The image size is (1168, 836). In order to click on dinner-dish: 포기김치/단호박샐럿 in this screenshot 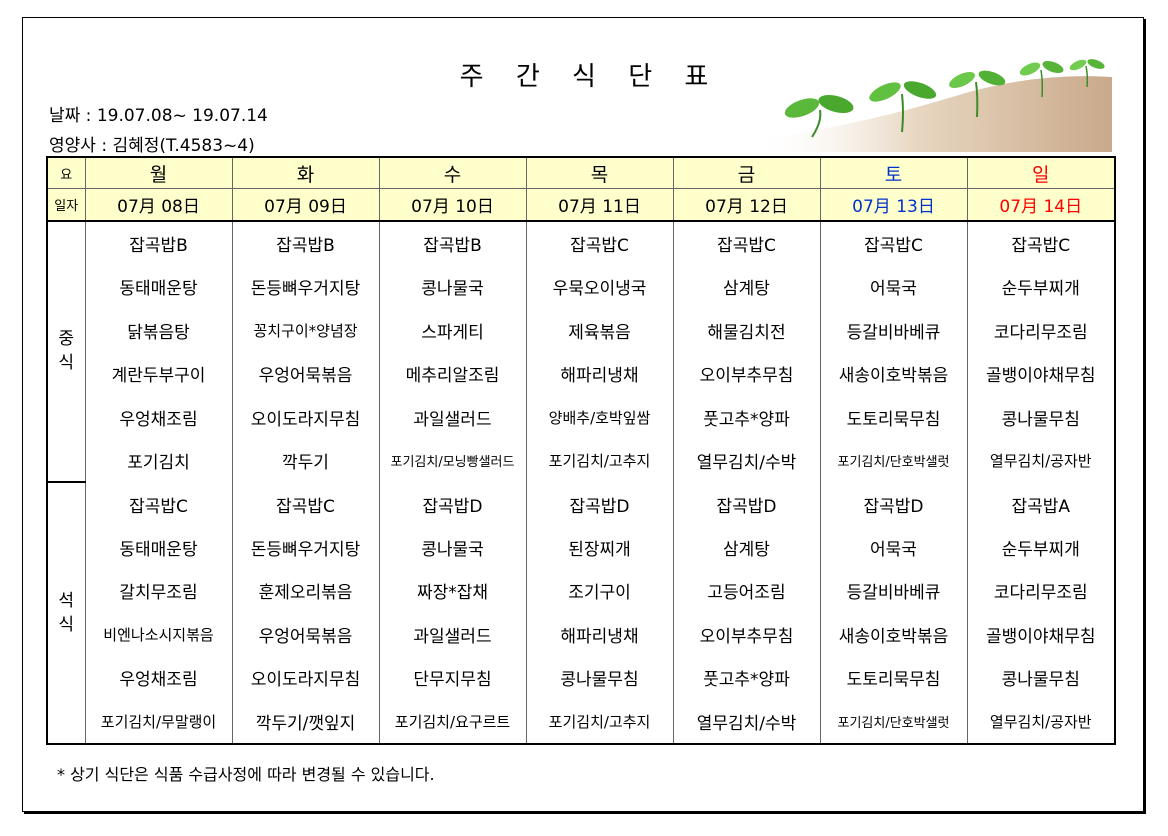, I will do `click(893, 721)`.